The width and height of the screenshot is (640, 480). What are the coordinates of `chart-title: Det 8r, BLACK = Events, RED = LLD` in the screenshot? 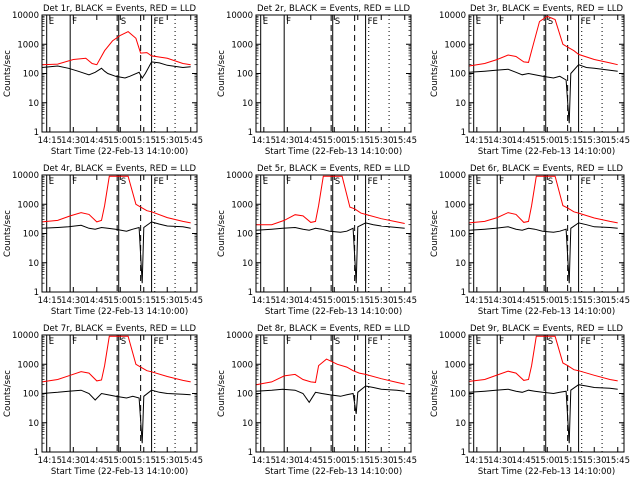 It's located at (334, 329).